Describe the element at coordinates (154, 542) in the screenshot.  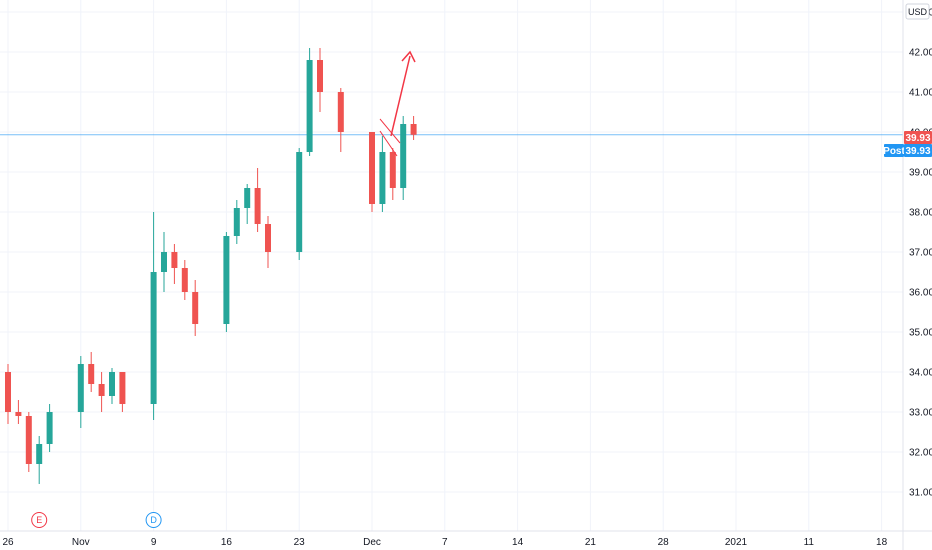
I see `x-tick-label: 9` at that location.